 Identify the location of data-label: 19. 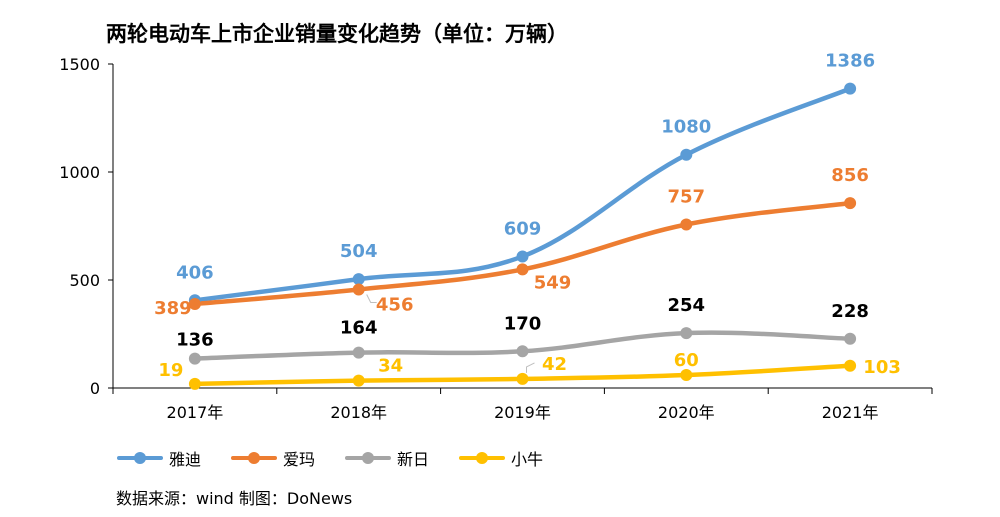
(170, 370).